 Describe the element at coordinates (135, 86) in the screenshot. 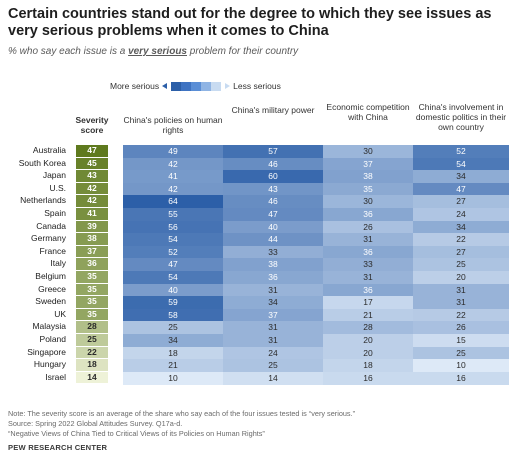

I see `legend-more-label: More serious` at that location.